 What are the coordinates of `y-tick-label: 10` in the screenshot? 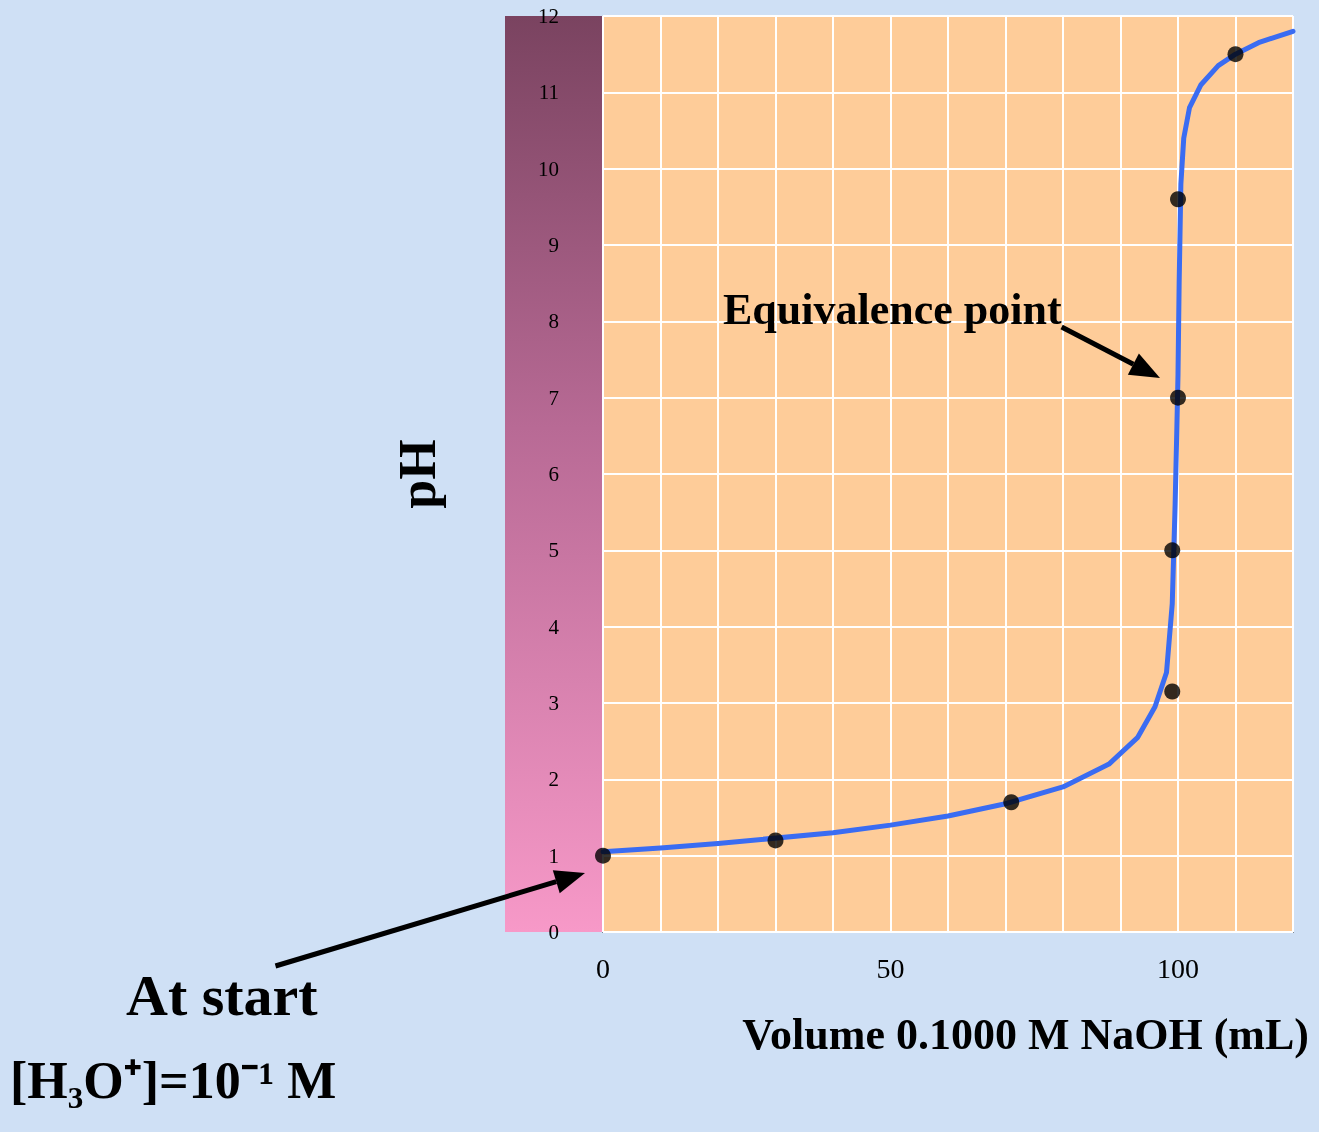 It's located at (548, 168).